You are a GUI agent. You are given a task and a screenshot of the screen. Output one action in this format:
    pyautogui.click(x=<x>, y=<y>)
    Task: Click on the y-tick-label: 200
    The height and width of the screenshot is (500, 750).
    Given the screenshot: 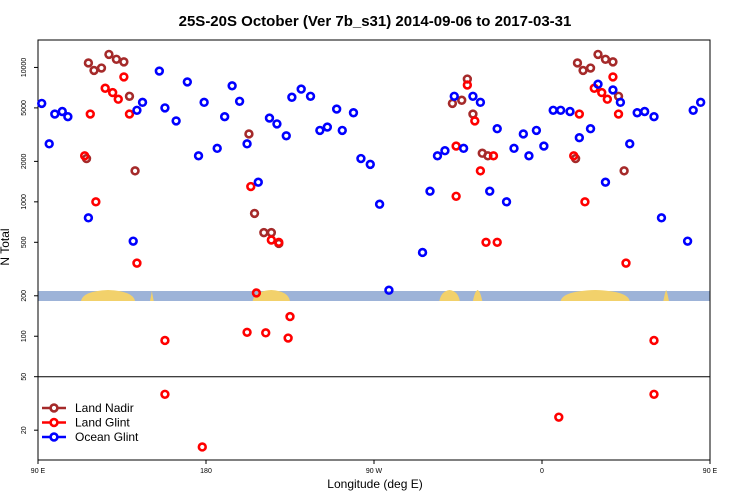 What is the action you would take?
    pyautogui.click(x=24, y=296)
    